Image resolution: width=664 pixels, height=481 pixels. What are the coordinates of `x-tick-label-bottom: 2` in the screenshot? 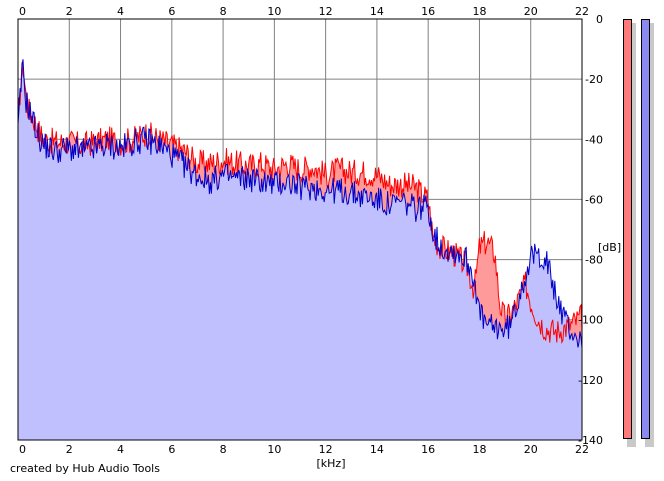 It's located at (69, 449).